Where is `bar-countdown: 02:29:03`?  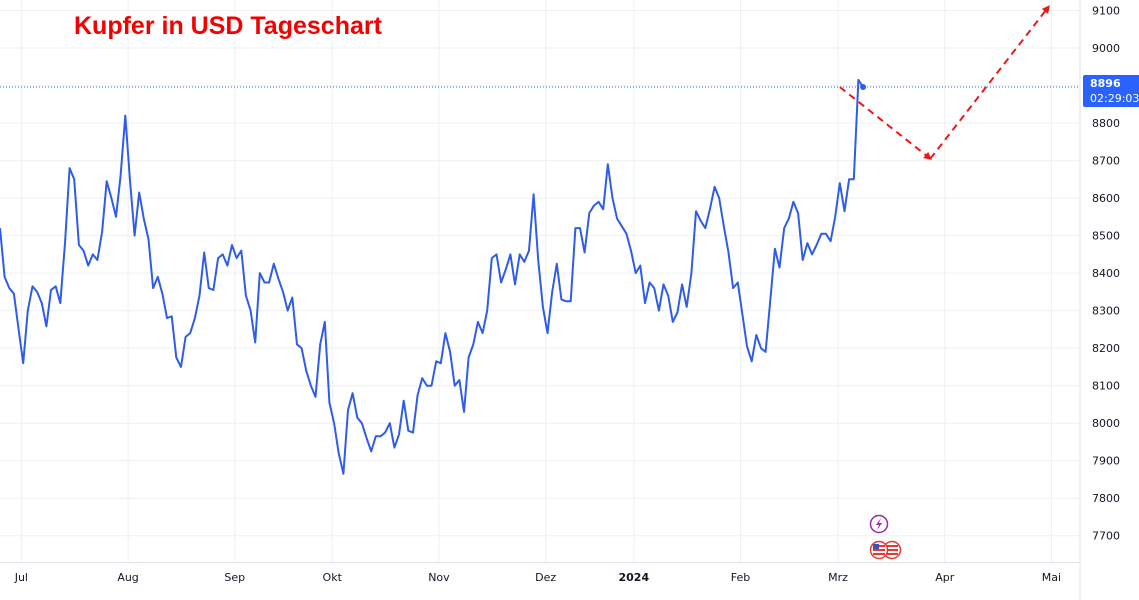 bar-countdown: 02:29:03 is located at coordinates (1114, 98).